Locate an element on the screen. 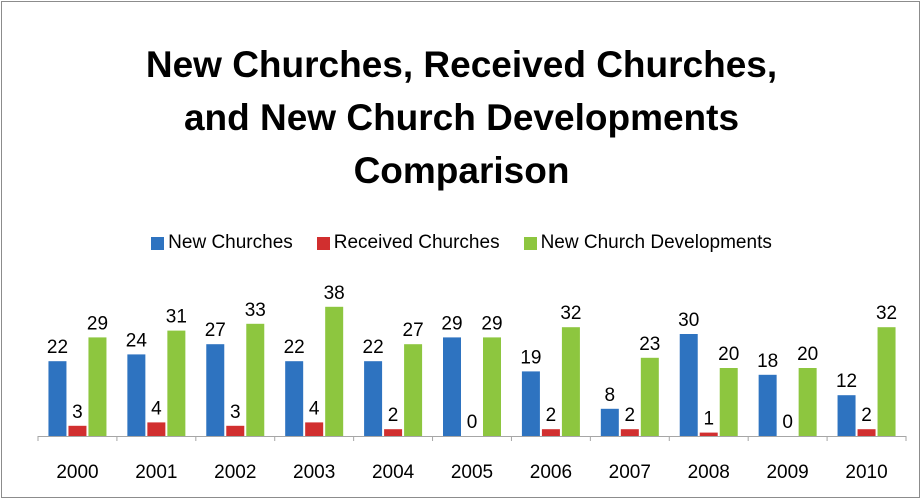  data-label-received-churches-2003: 4 is located at coordinates (314, 408).